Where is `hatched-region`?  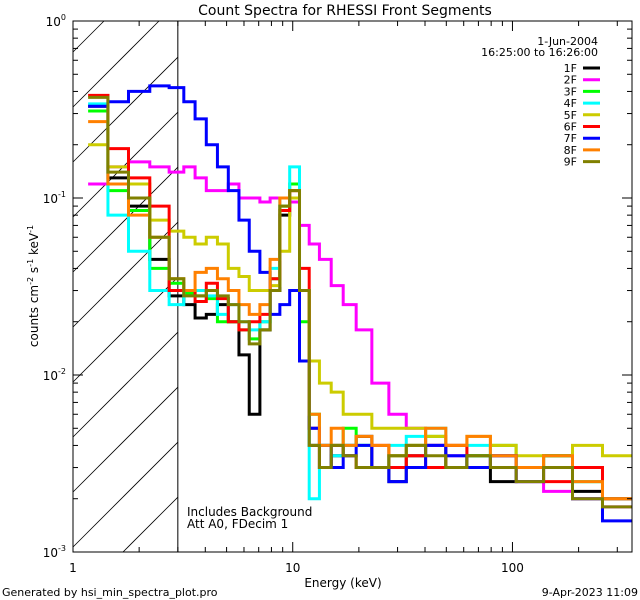 hatched-region is located at coordinates (125, 286).